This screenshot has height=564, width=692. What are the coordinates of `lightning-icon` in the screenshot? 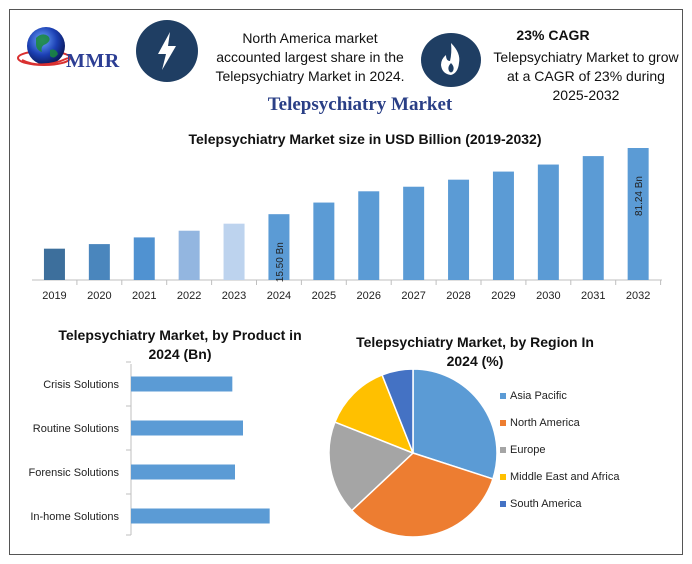 It's located at (167, 51).